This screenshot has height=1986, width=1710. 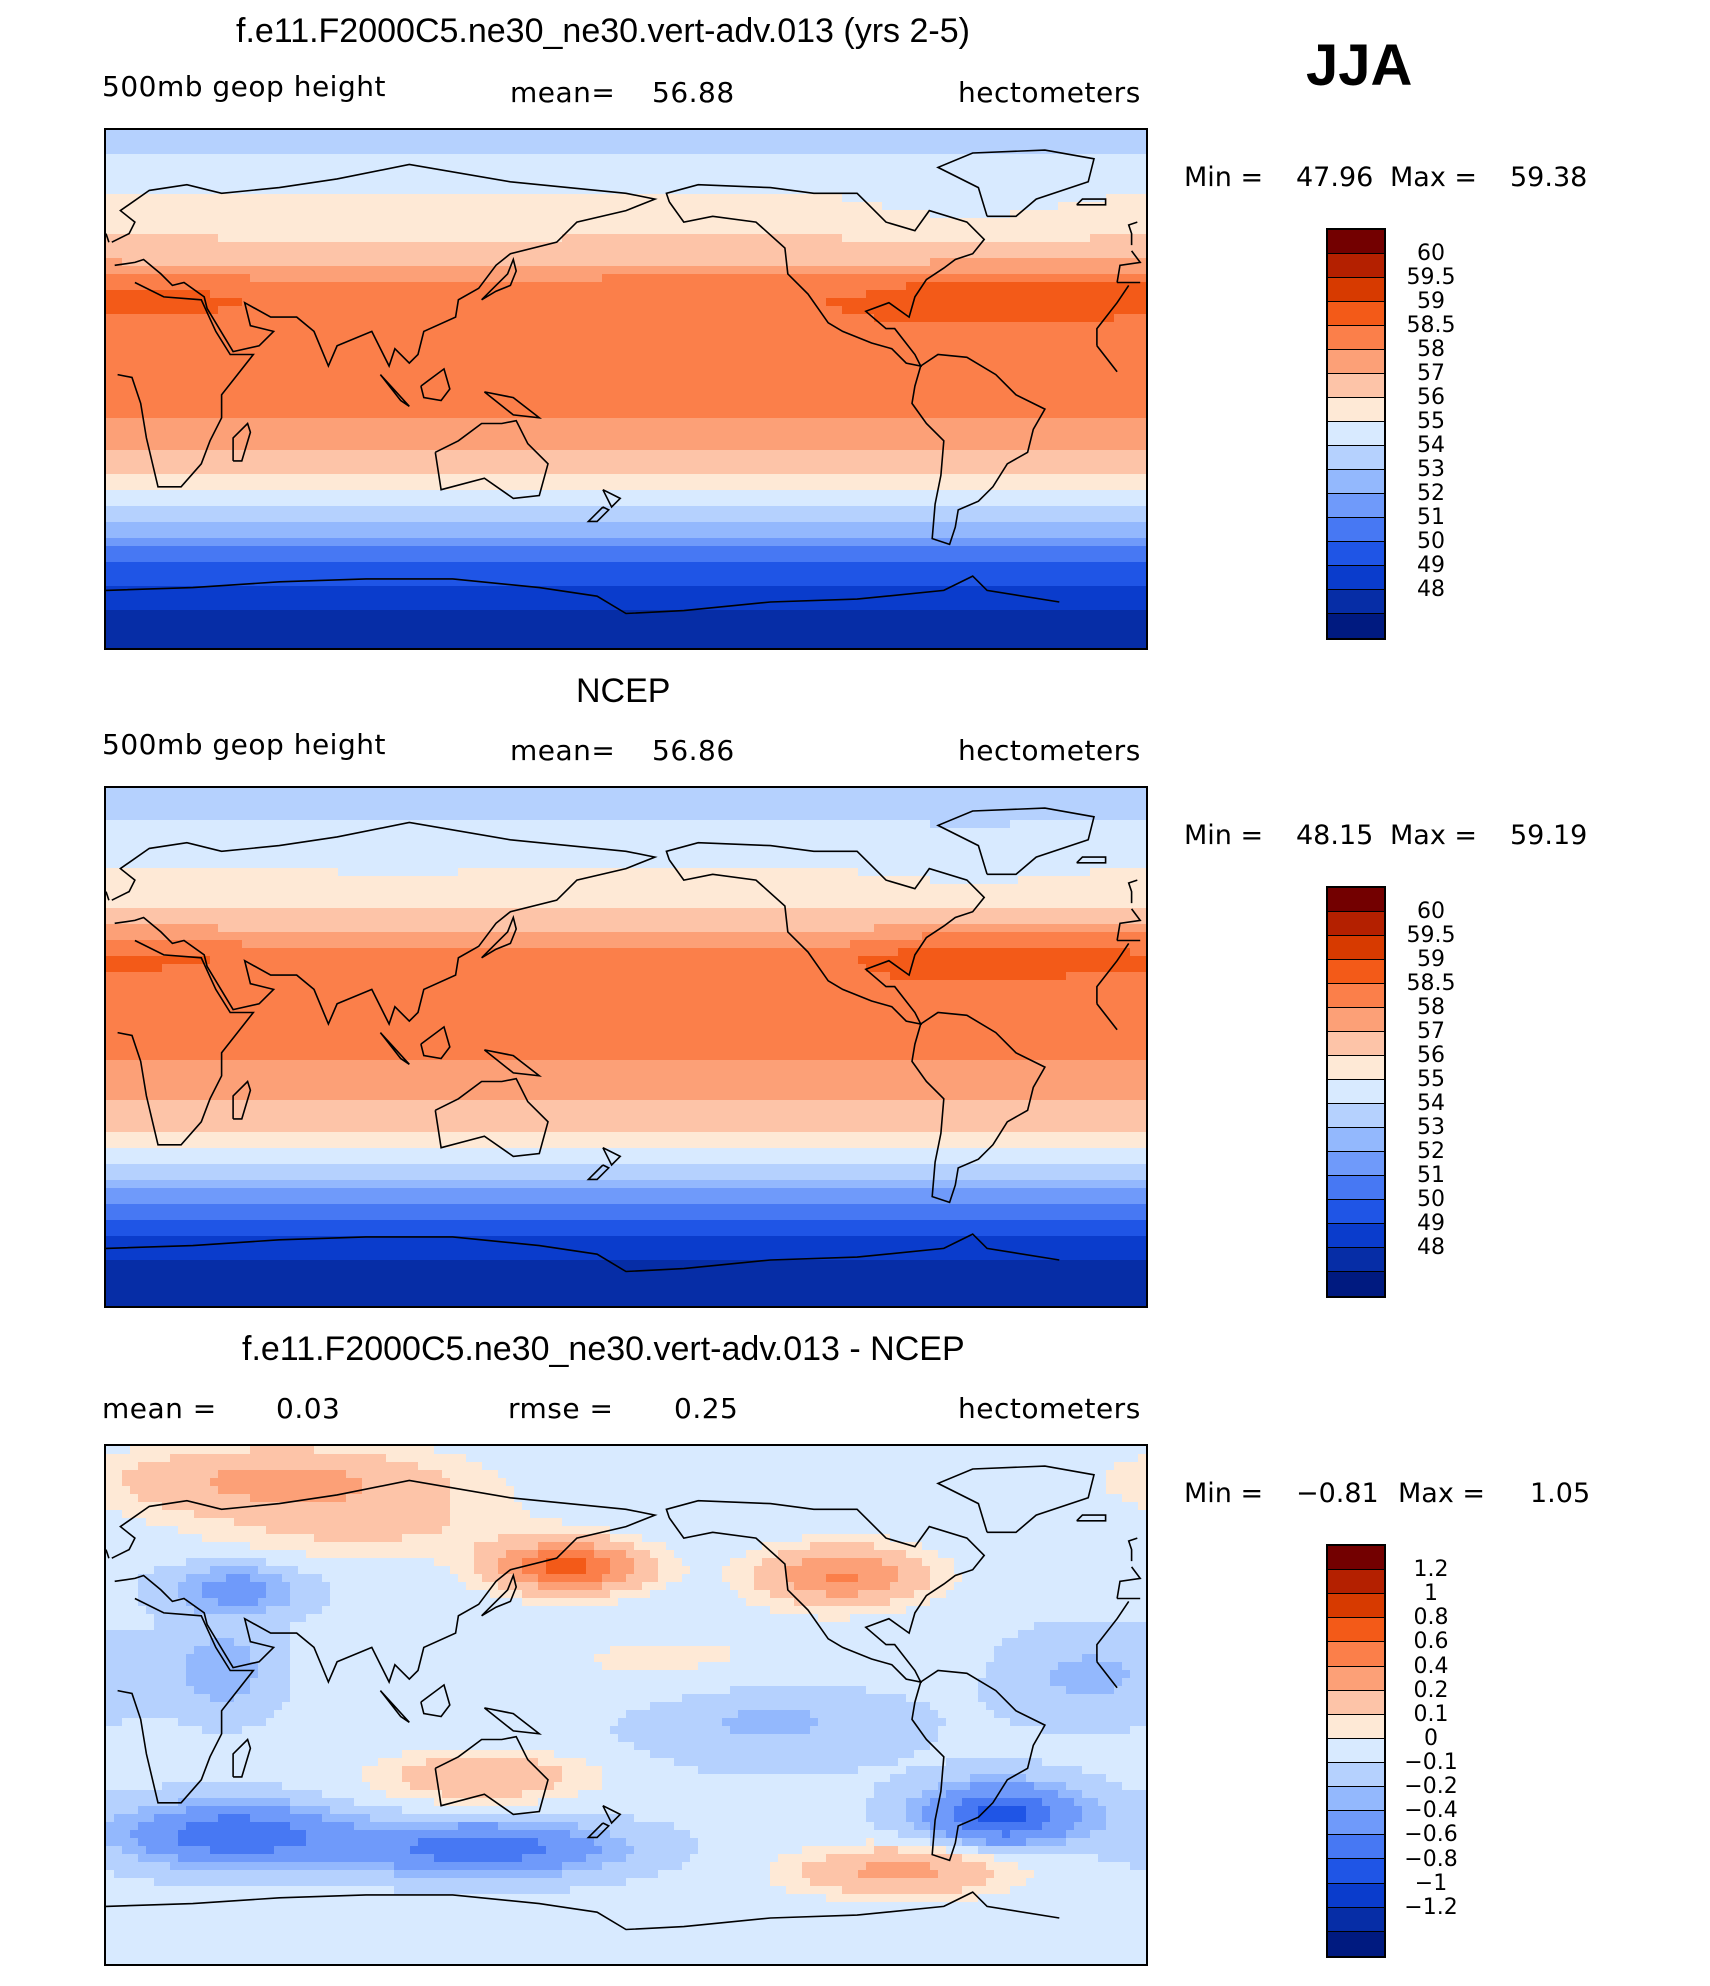 I want to click on panel1-max-label: Max =, so click(x=1433, y=177).